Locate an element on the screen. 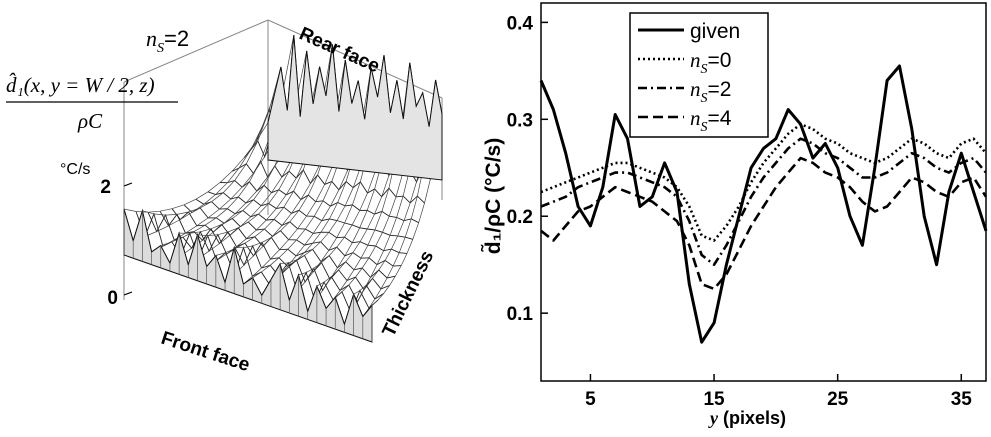 This screenshot has width=991, height=437. zunit-label: °C/s is located at coordinates (75, 169).